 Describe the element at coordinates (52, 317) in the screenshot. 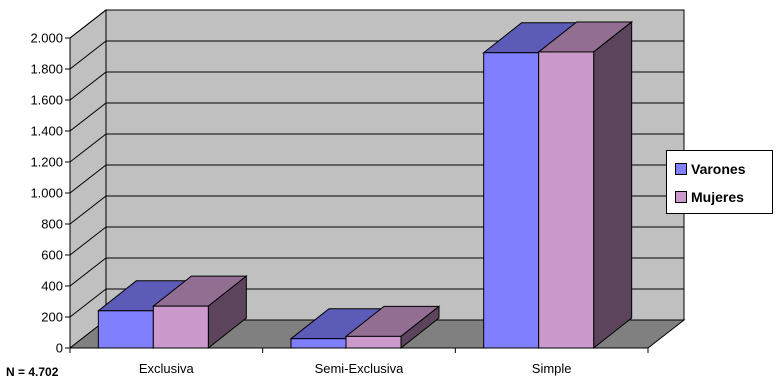

I see `y-tick-label: 200` at that location.